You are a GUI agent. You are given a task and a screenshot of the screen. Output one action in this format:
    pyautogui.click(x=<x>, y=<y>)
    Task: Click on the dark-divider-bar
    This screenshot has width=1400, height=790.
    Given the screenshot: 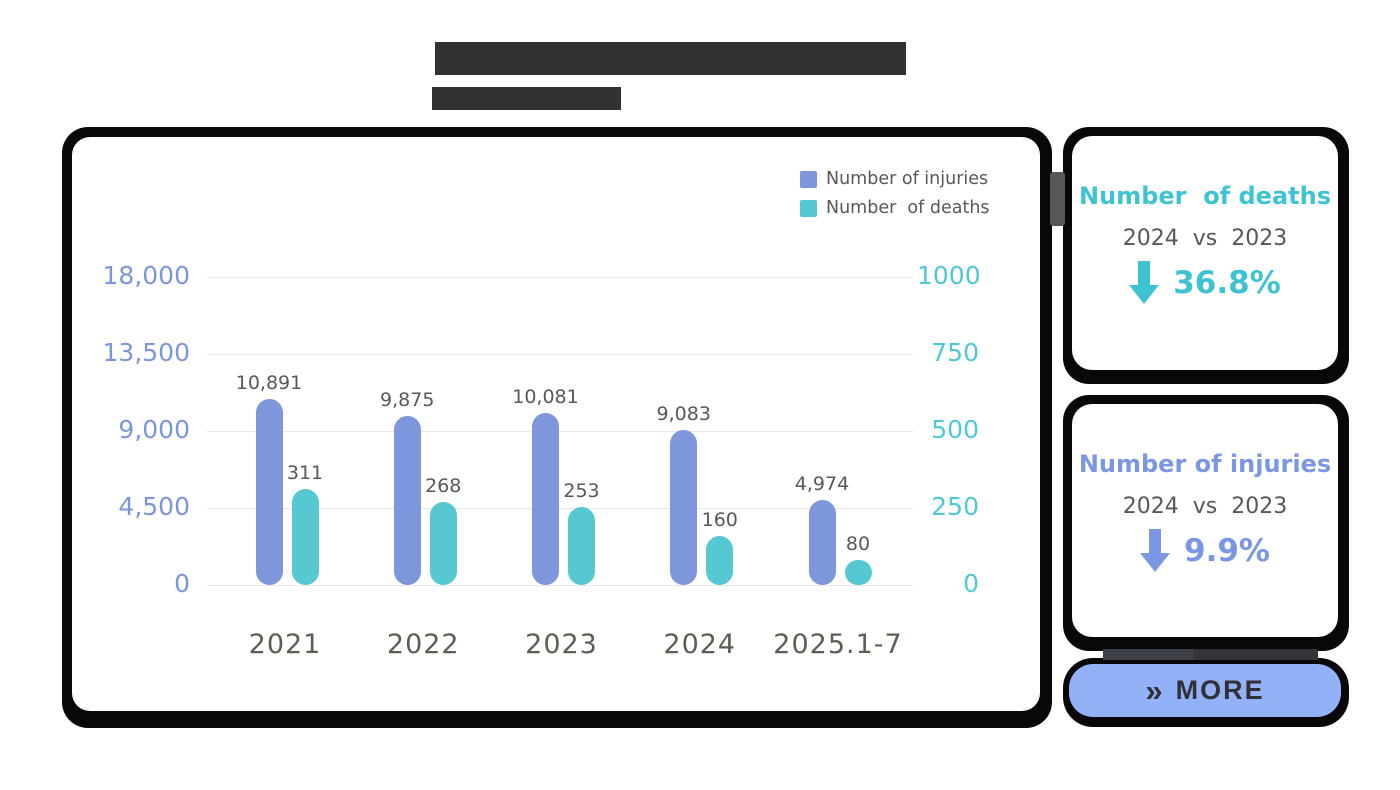 What is the action you would take?
    pyautogui.click(x=1210, y=654)
    